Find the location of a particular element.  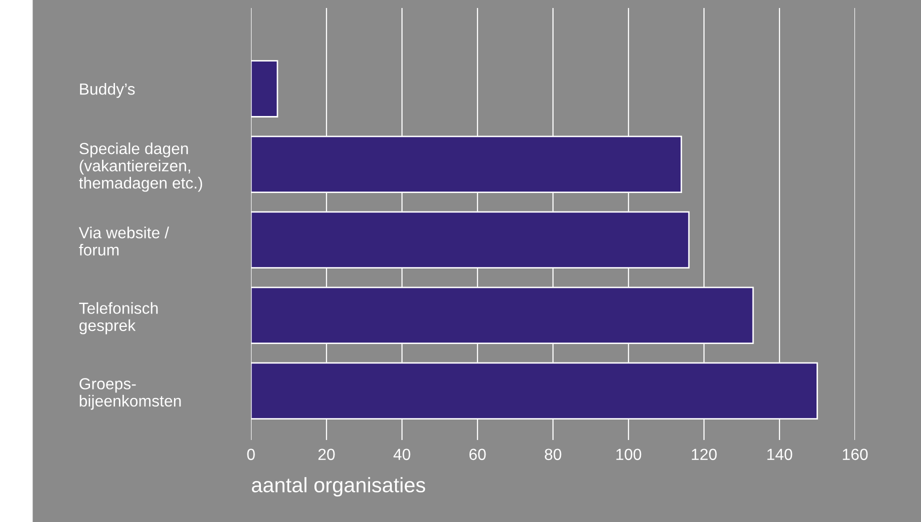

x-tick-label: 0 is located at coordinates (251, 454).